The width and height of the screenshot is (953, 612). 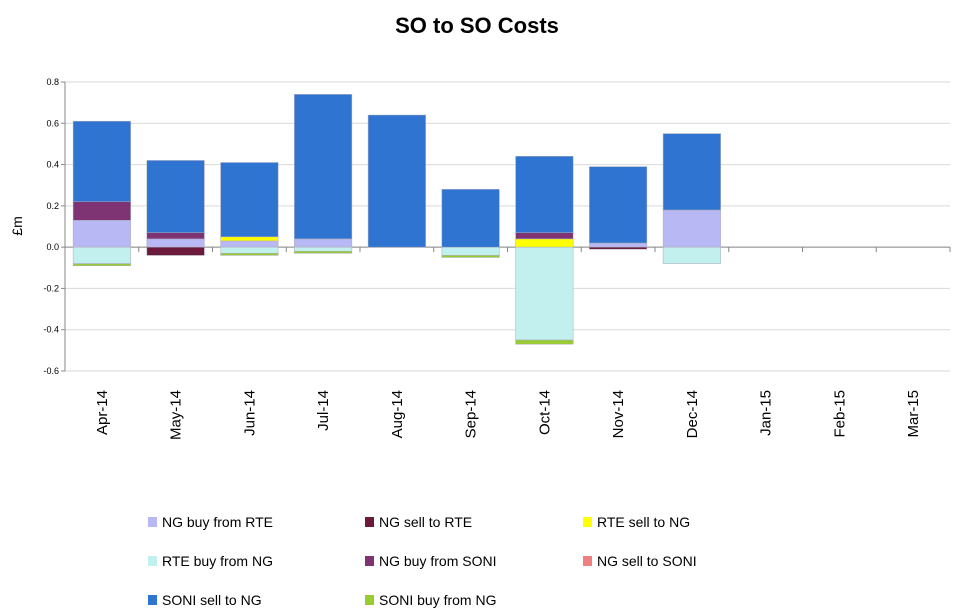 I want to click on y-axis-label: £m, so click(x=17, y=225).